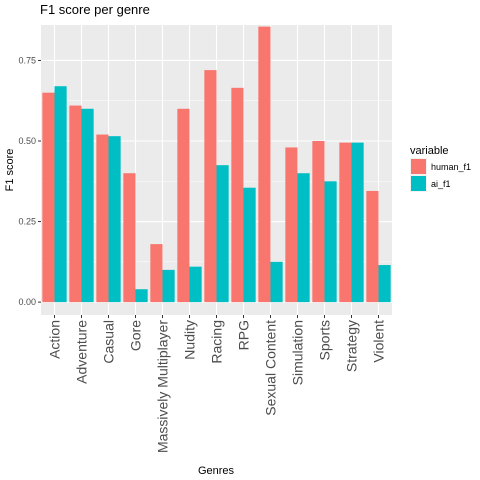  I want to click on bar-human_f1-strategy, so click(345, 222).